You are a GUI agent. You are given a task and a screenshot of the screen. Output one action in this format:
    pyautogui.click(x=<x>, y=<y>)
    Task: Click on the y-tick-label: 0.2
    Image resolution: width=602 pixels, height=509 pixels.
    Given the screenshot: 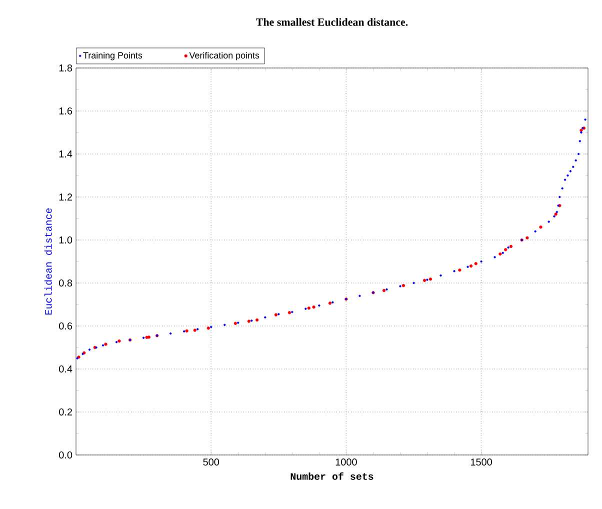 What is the action you would take?
    pyautogui.click(x=65, y=412)
    